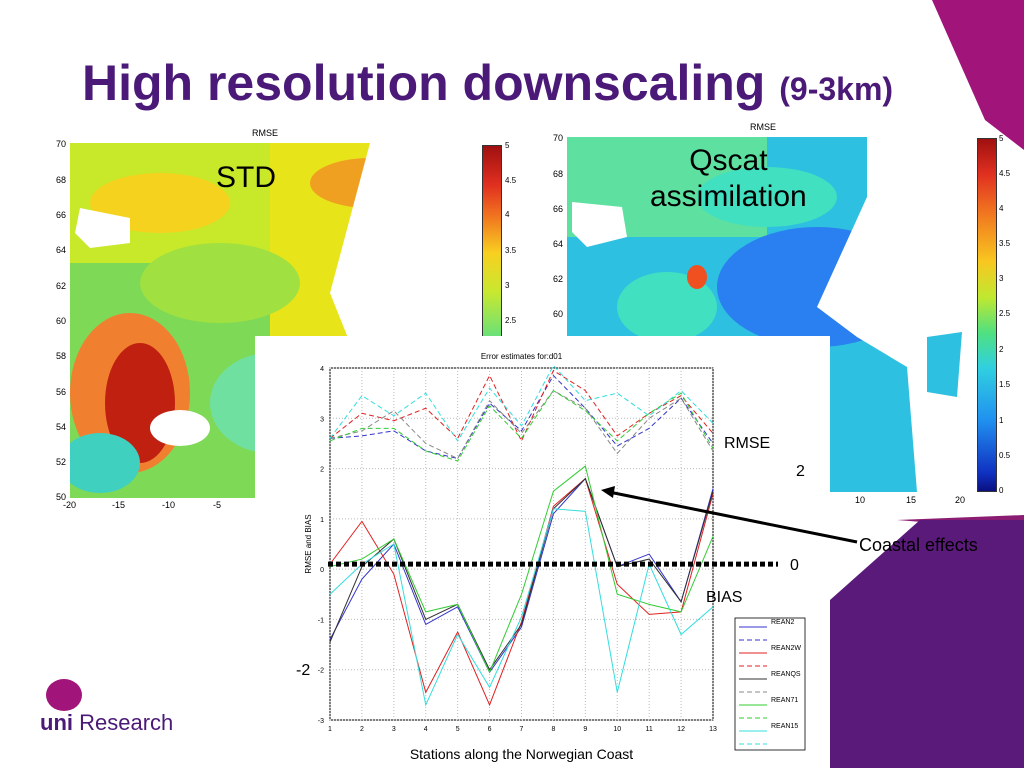  What do you see at coordinates (507, 285) in the screenshot?
I see `left-colorbar-tick: 3` at bounding box center [507, 285].